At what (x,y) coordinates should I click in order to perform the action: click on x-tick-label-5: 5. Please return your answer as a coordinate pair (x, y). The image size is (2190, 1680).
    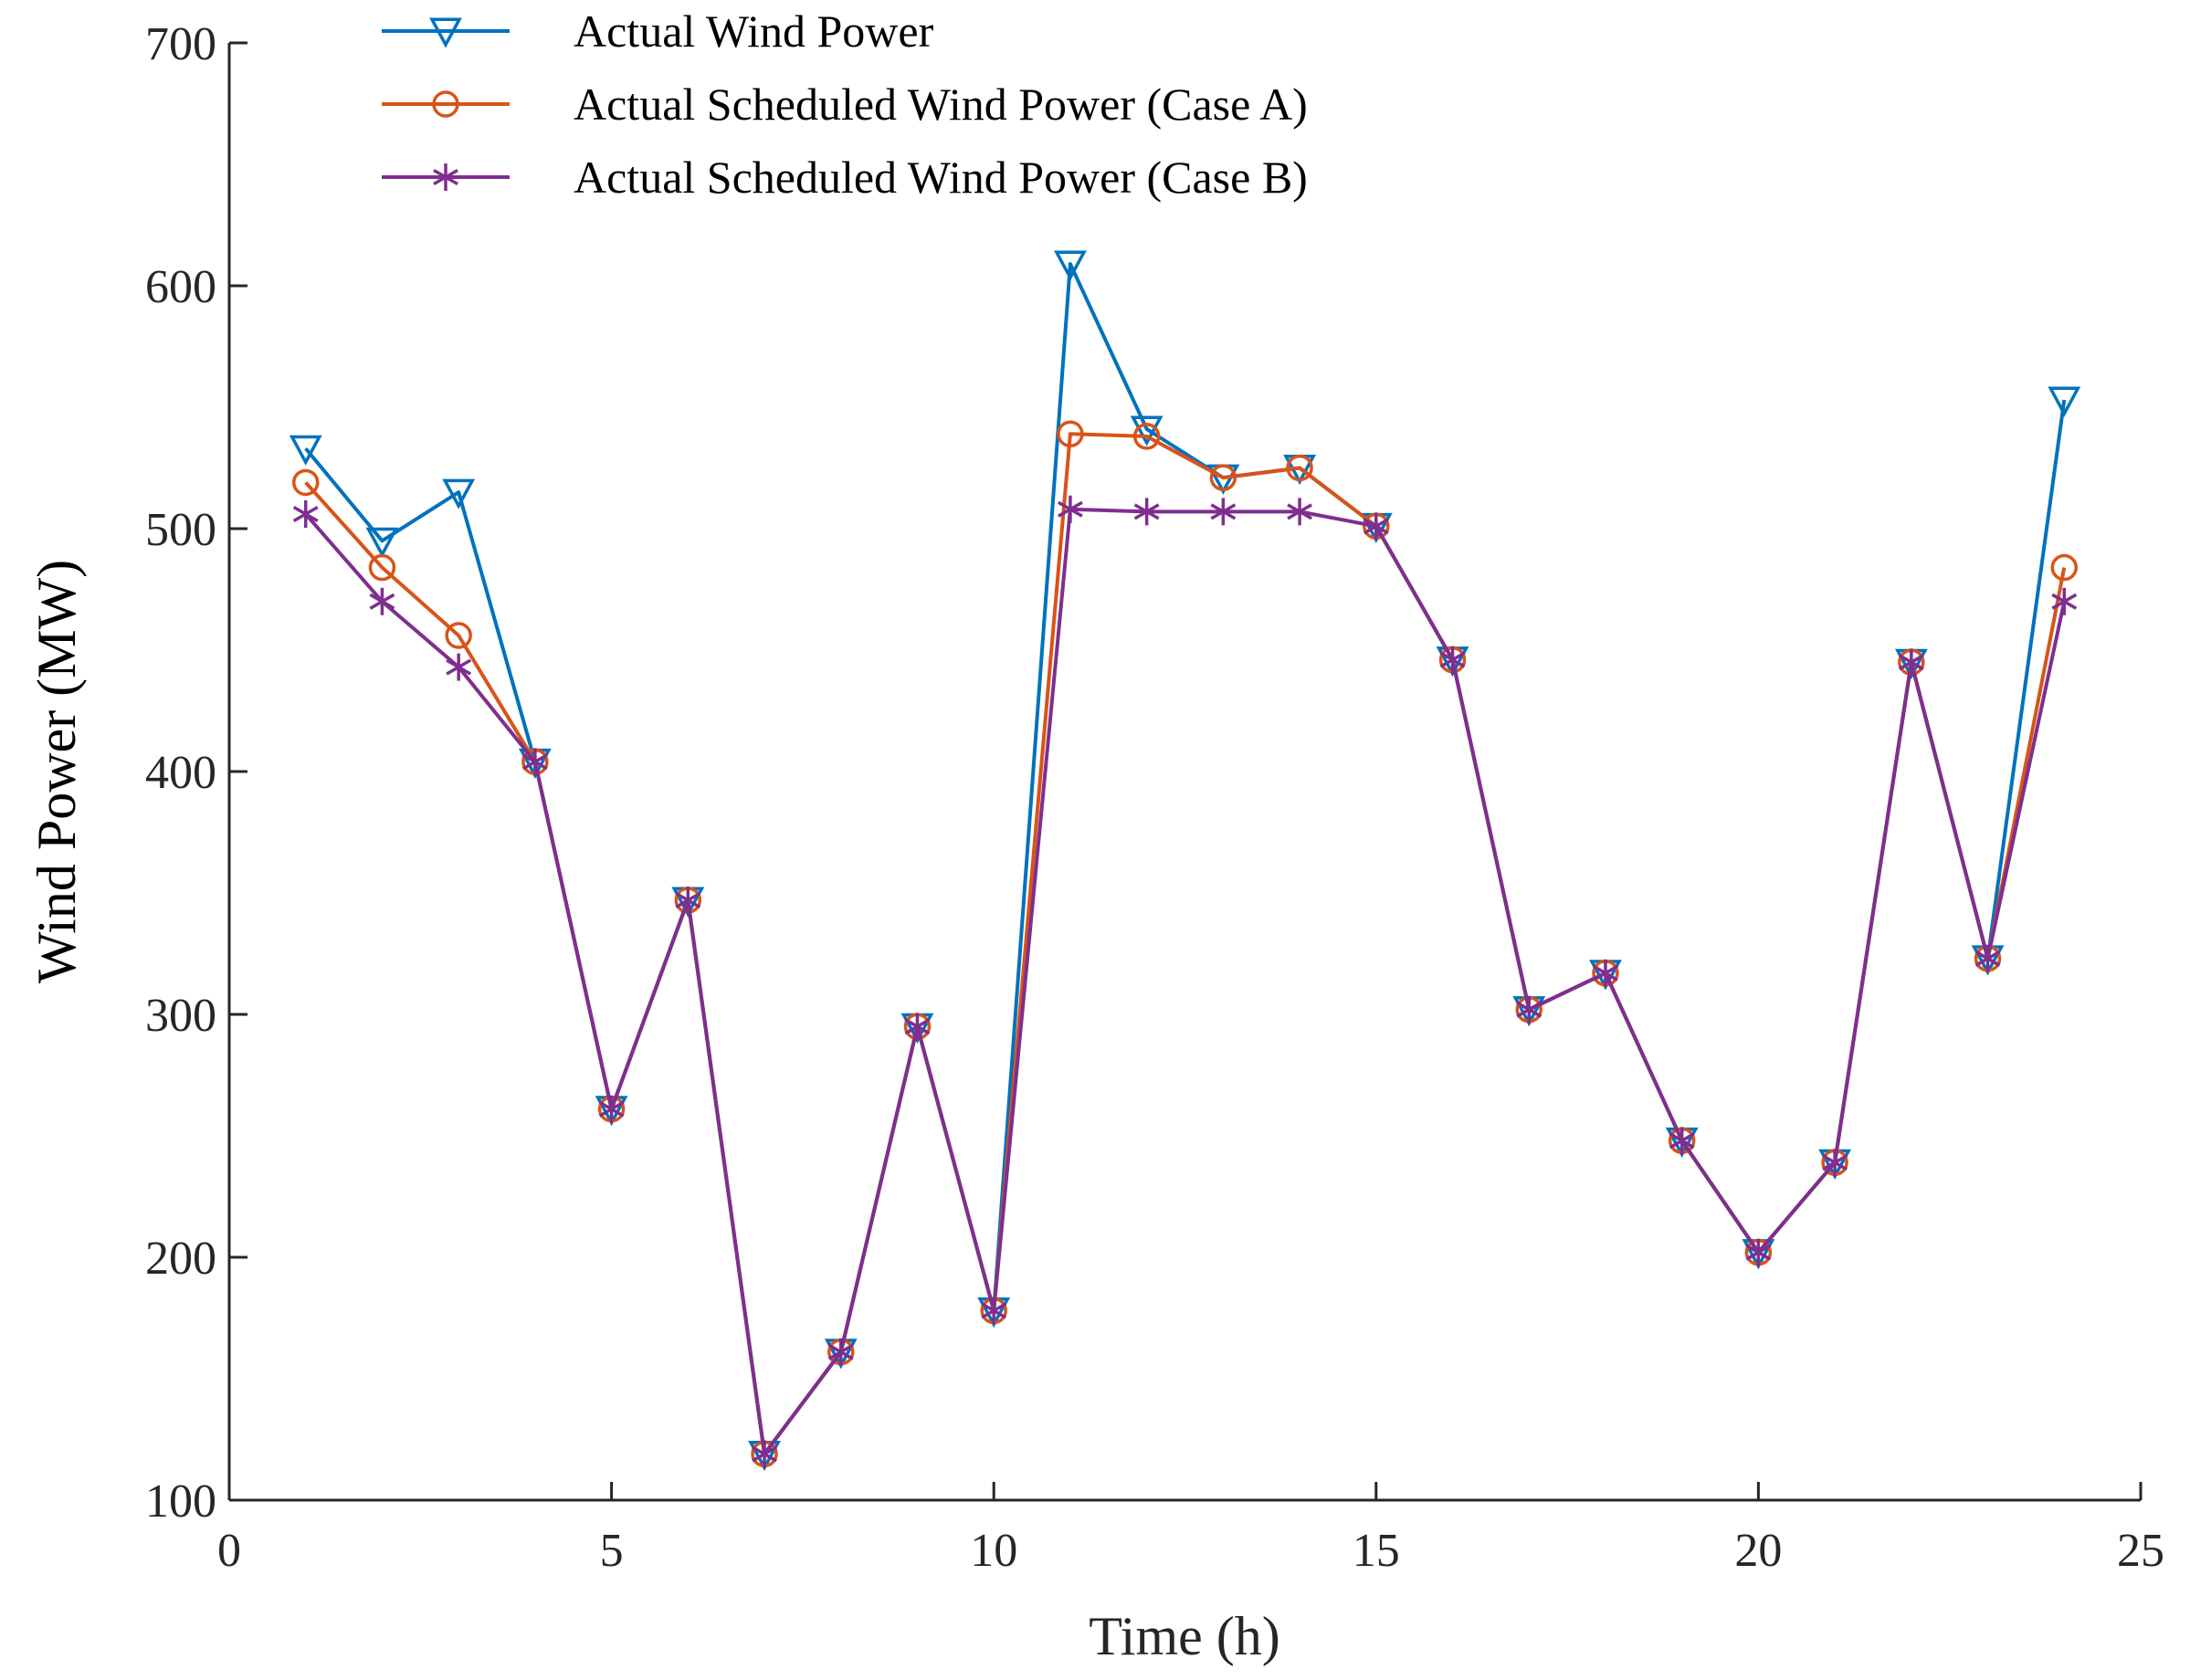
    Looking at the image, I should click on (612, 1551).